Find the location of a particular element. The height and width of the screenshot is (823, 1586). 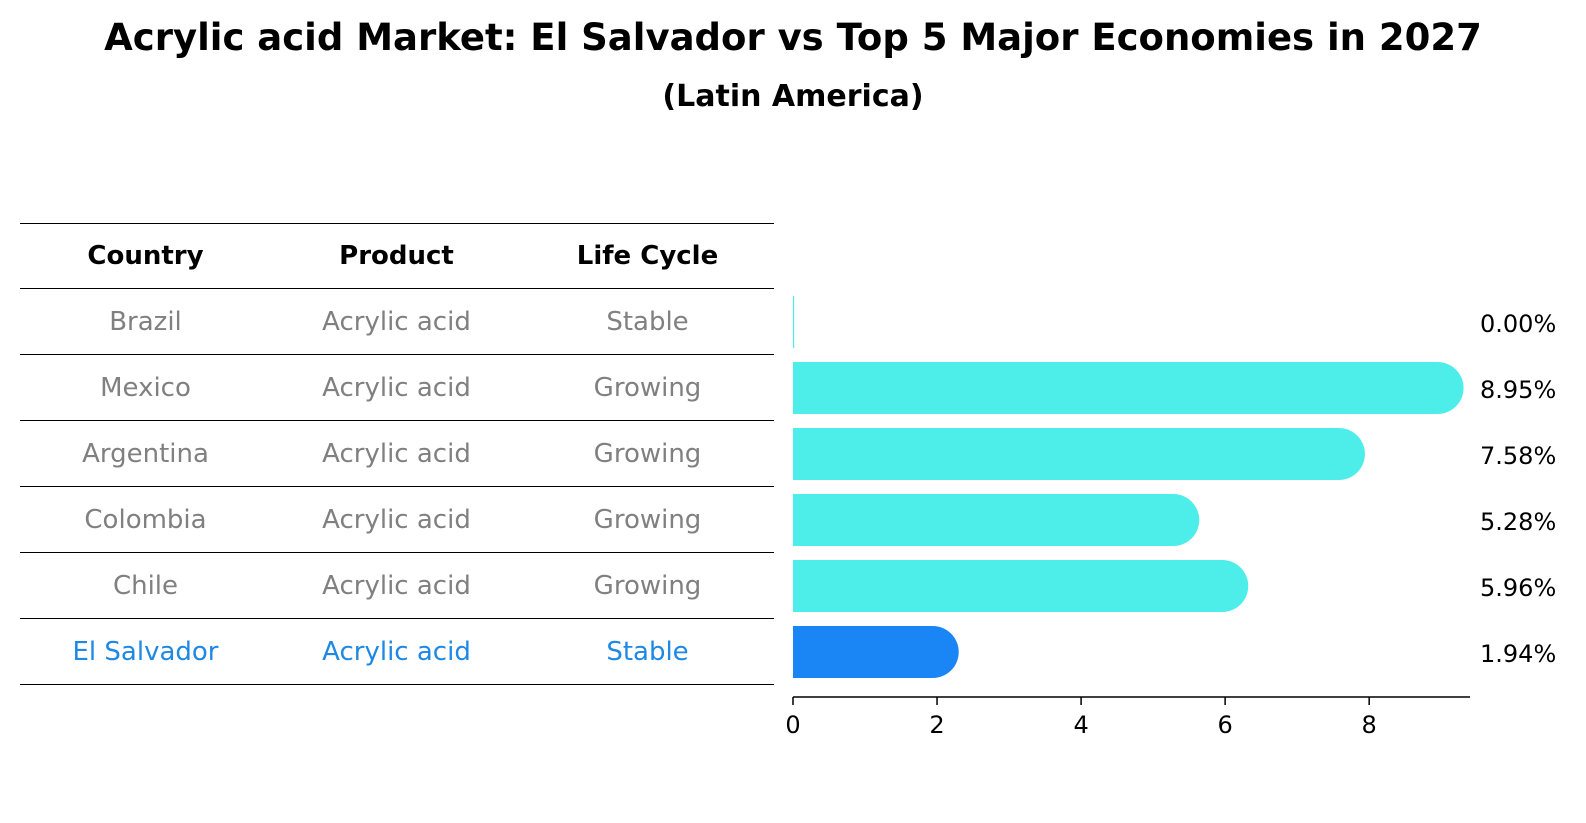

table-row: Chile Acrylic acid Growing is located at coordinates (397, 586).